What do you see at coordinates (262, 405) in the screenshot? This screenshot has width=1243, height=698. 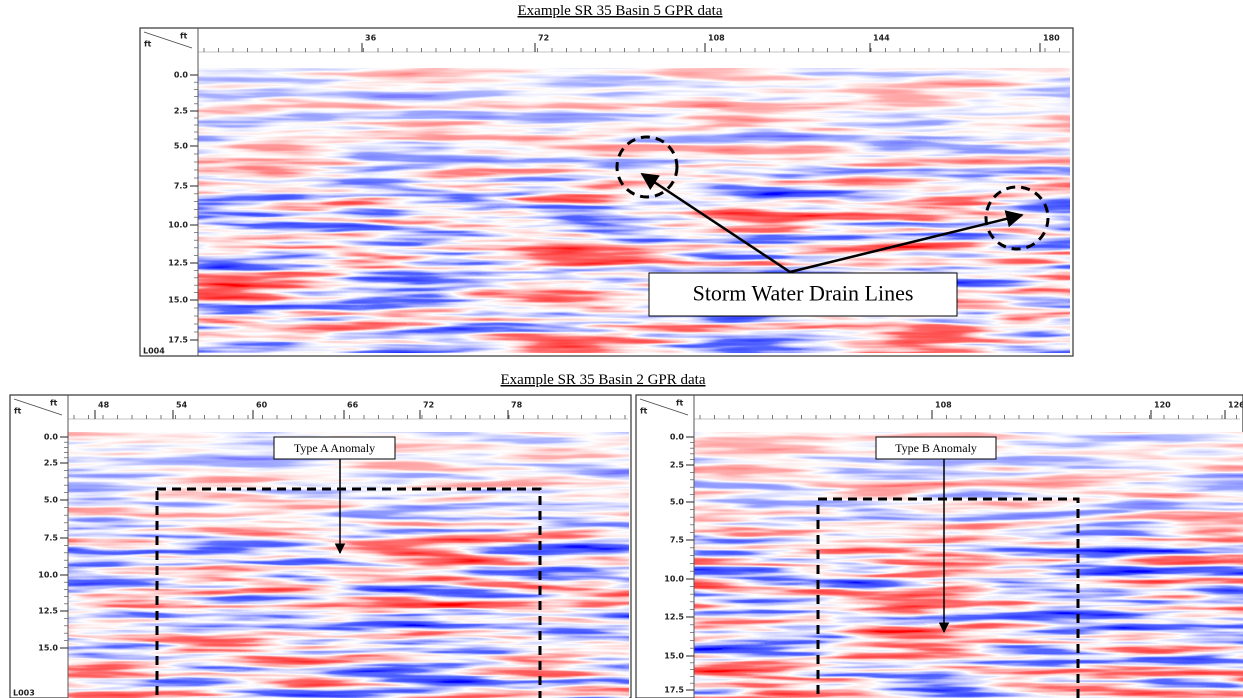 I see `x-tick-label: 60` at bounding box center [262, 405].